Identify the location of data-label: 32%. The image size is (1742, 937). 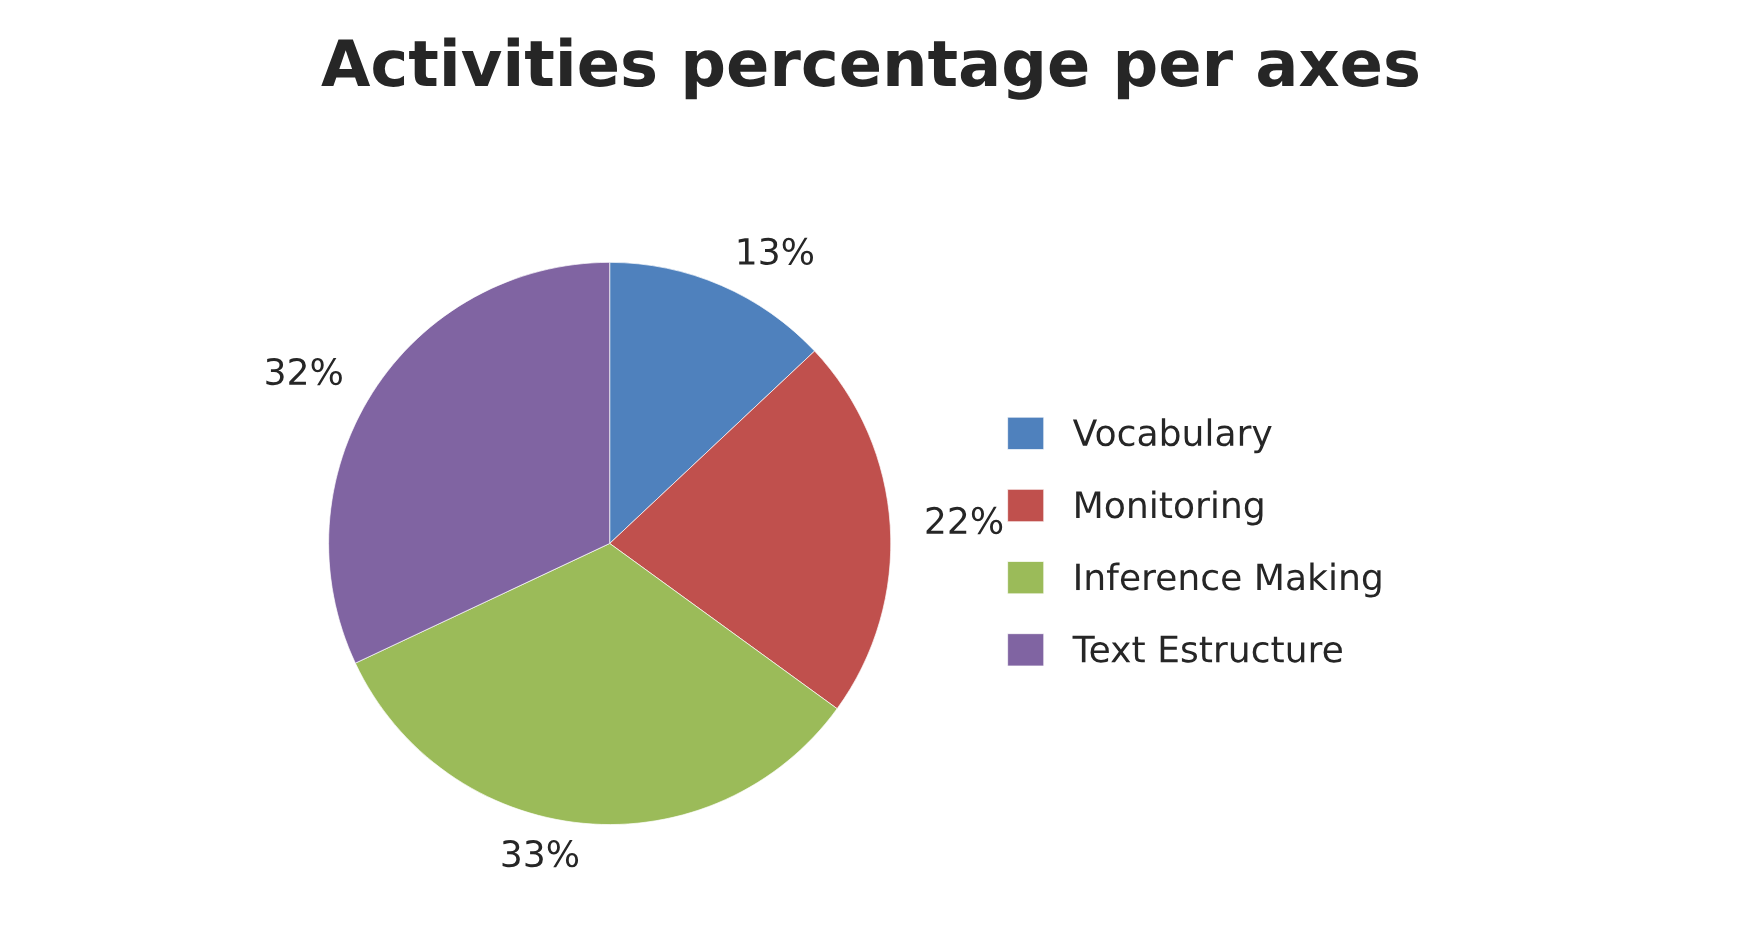
(304, 371).